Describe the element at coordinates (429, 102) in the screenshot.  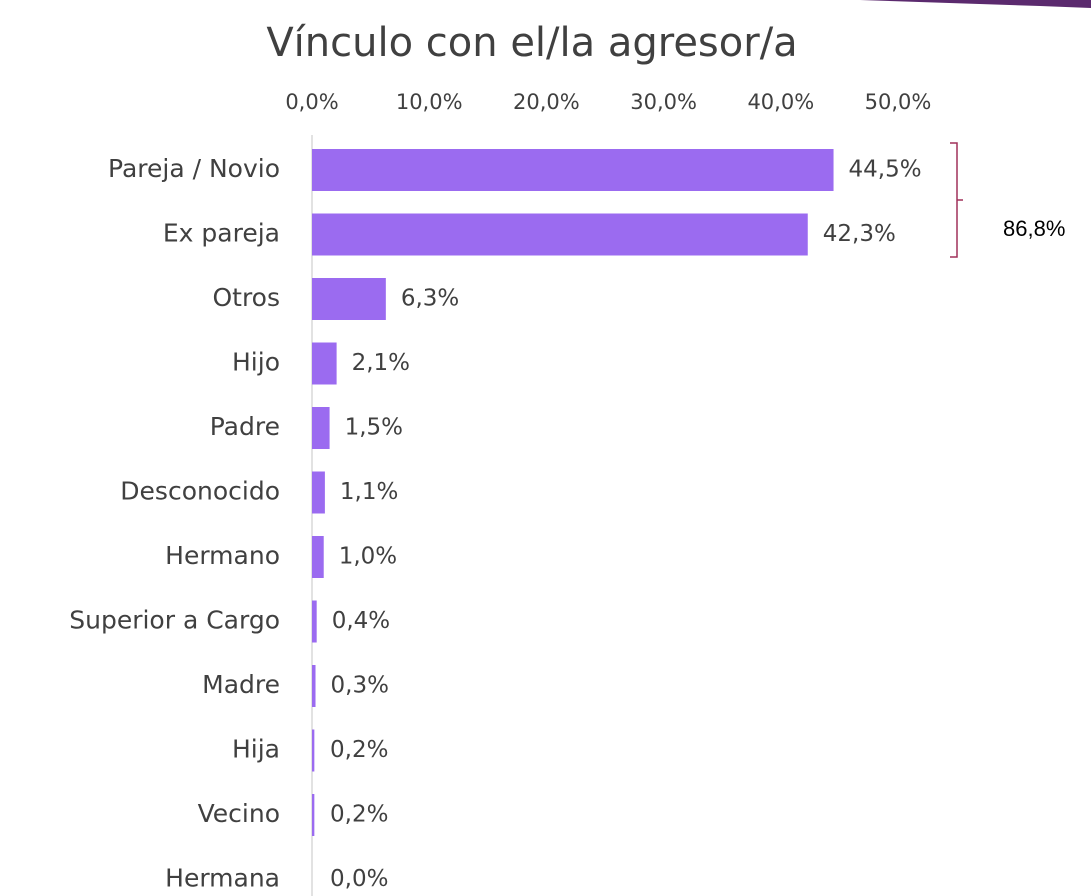
I see `x-tick-label: 10,0%` at that location.